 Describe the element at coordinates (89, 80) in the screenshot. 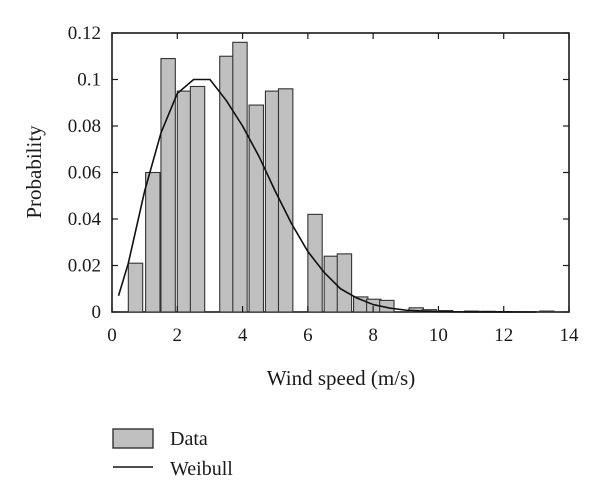

I see `y-tick-label-5: 0.1` at that location.